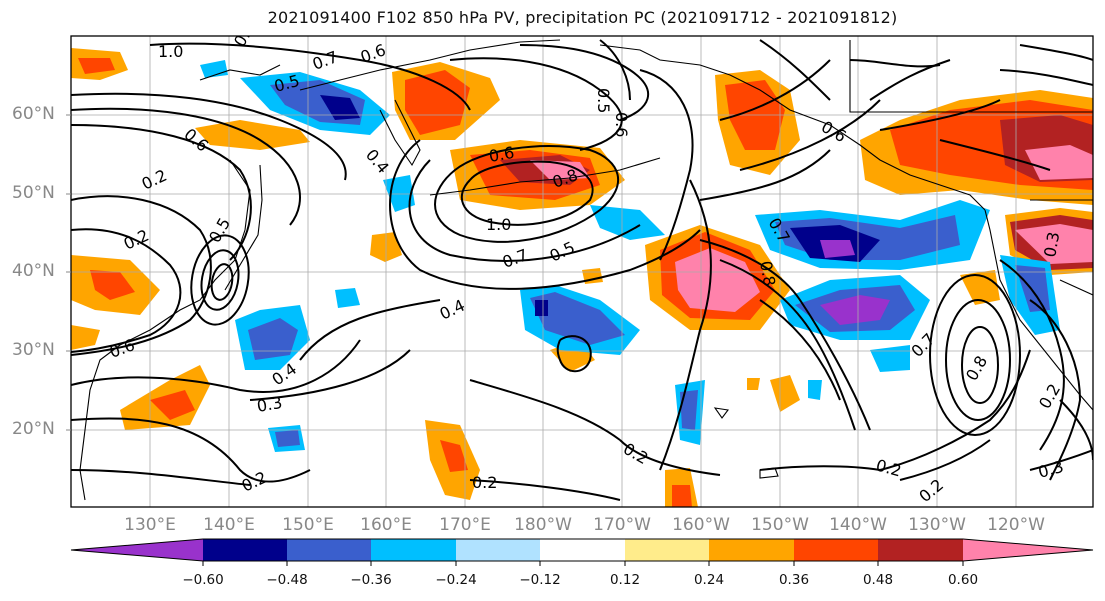 The image size is (1105, 601). What do you see at coordinates (386, 525) in the screenshot?
I see `lon-label: 160°E` at bounding box center [386, 525].